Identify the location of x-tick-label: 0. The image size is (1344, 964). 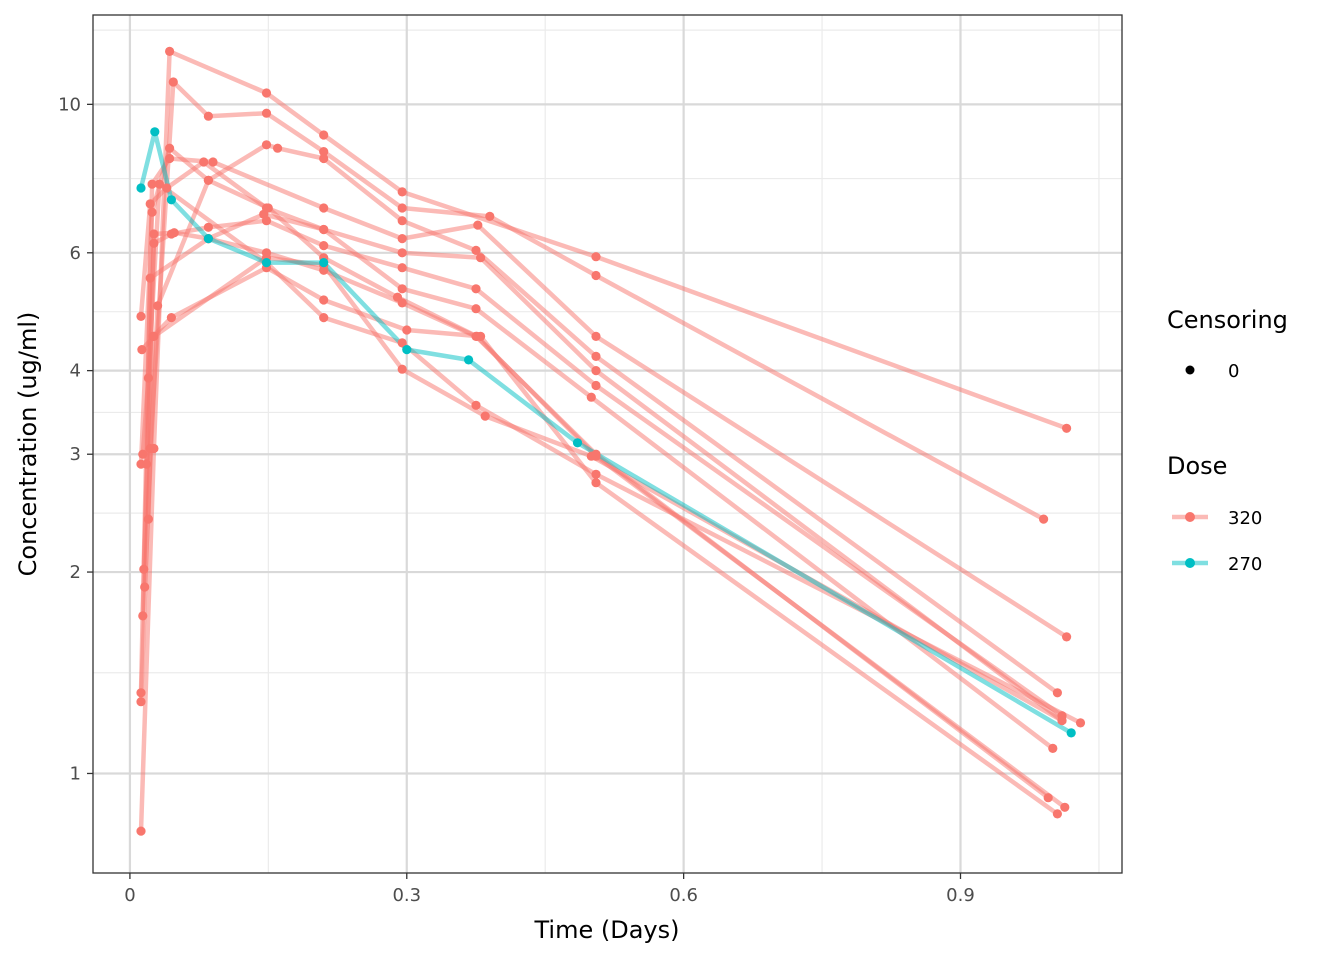
(129, 895).